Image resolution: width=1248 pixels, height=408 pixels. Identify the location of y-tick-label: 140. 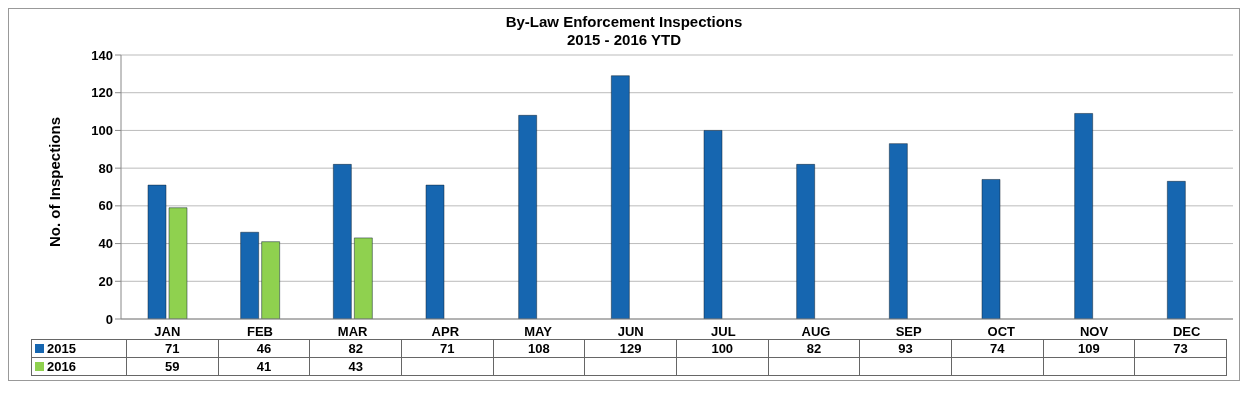
(102, 55).